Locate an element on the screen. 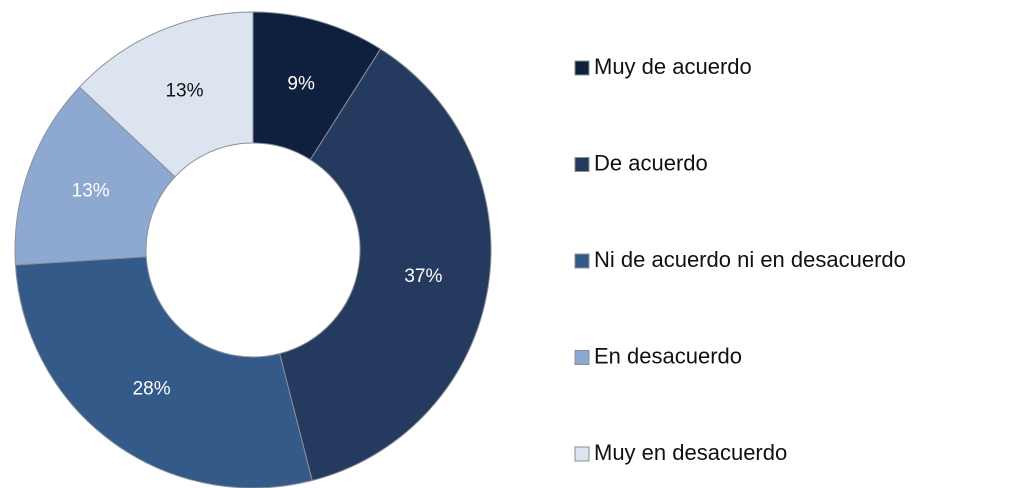  data-label: 9% is located at coordinates (301, 83).